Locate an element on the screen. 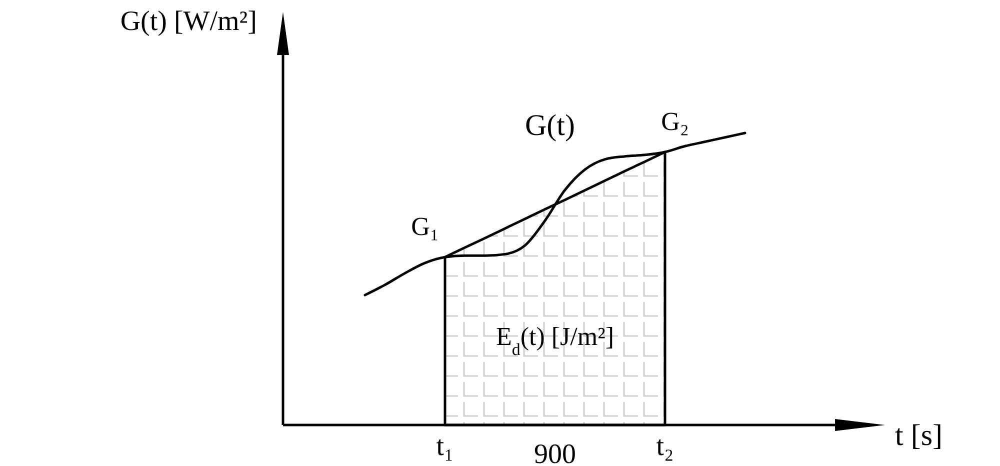  series-label: G(t) is located at coordinates (550, 125).